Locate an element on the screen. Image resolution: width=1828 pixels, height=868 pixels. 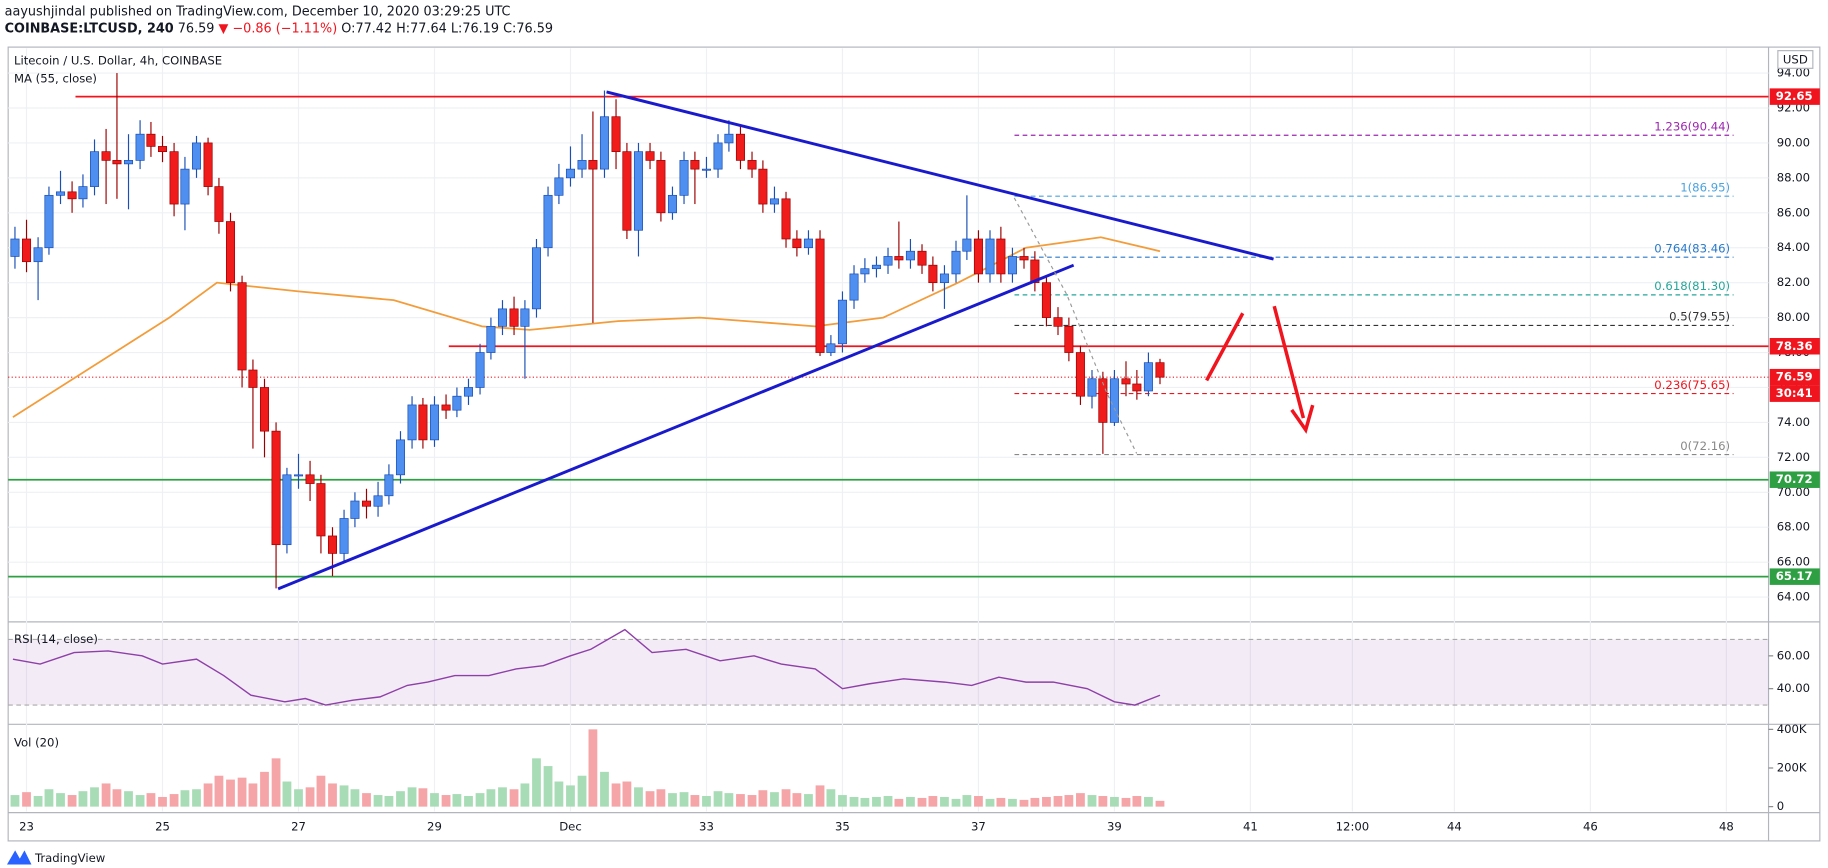
y-tick-label: 70.00 is located at coordinates (1793, 492).